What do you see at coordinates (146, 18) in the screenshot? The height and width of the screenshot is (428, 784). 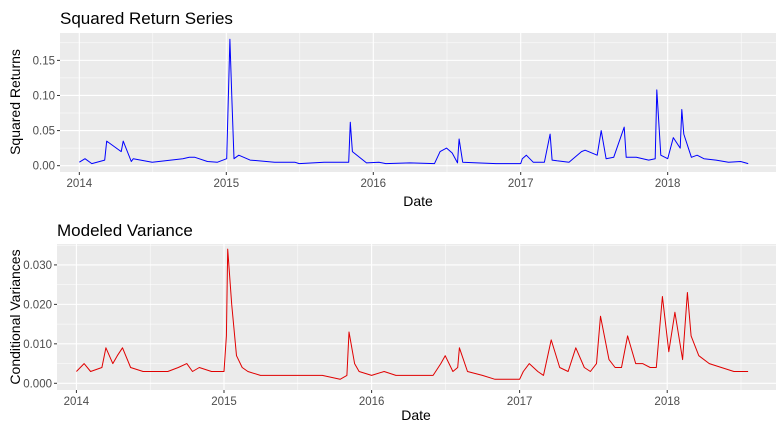 I see `chart-title: Squared Return Series` at bounding box center [146, 18].